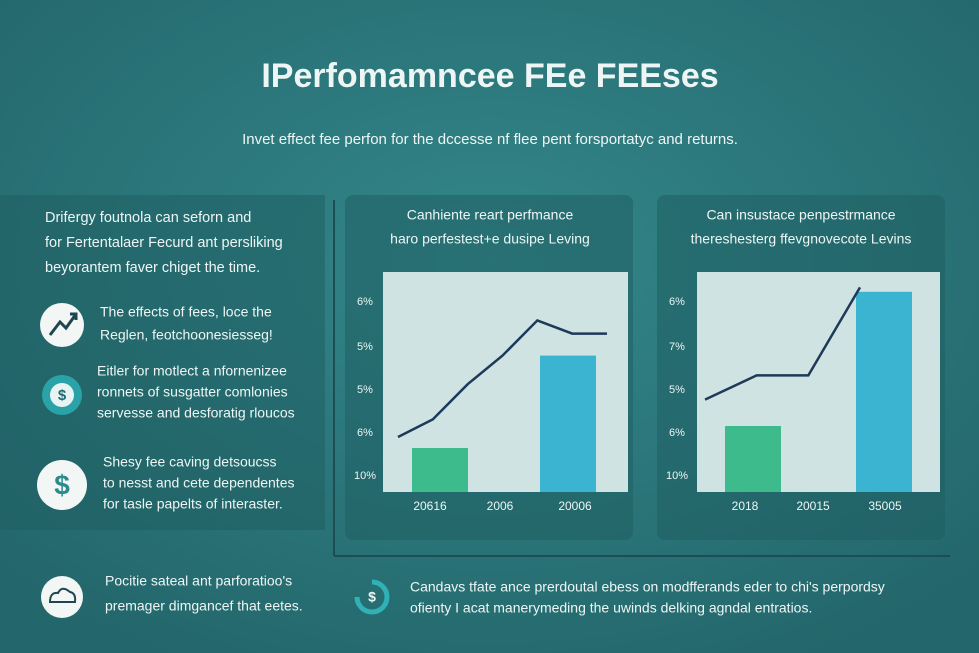 This screenshot has height=653, width=979. I want to click on item-text: for tasle papelts of interaster., so click(193, 504).